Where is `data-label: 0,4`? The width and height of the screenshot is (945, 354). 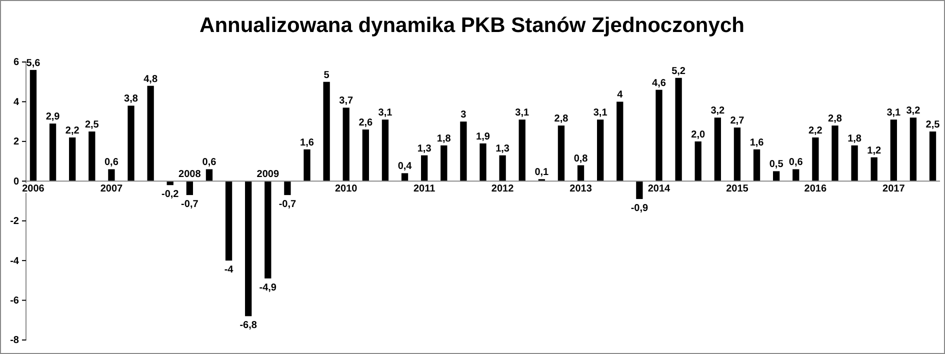
data-label: 0,4 is located at coordinates (405, 166).